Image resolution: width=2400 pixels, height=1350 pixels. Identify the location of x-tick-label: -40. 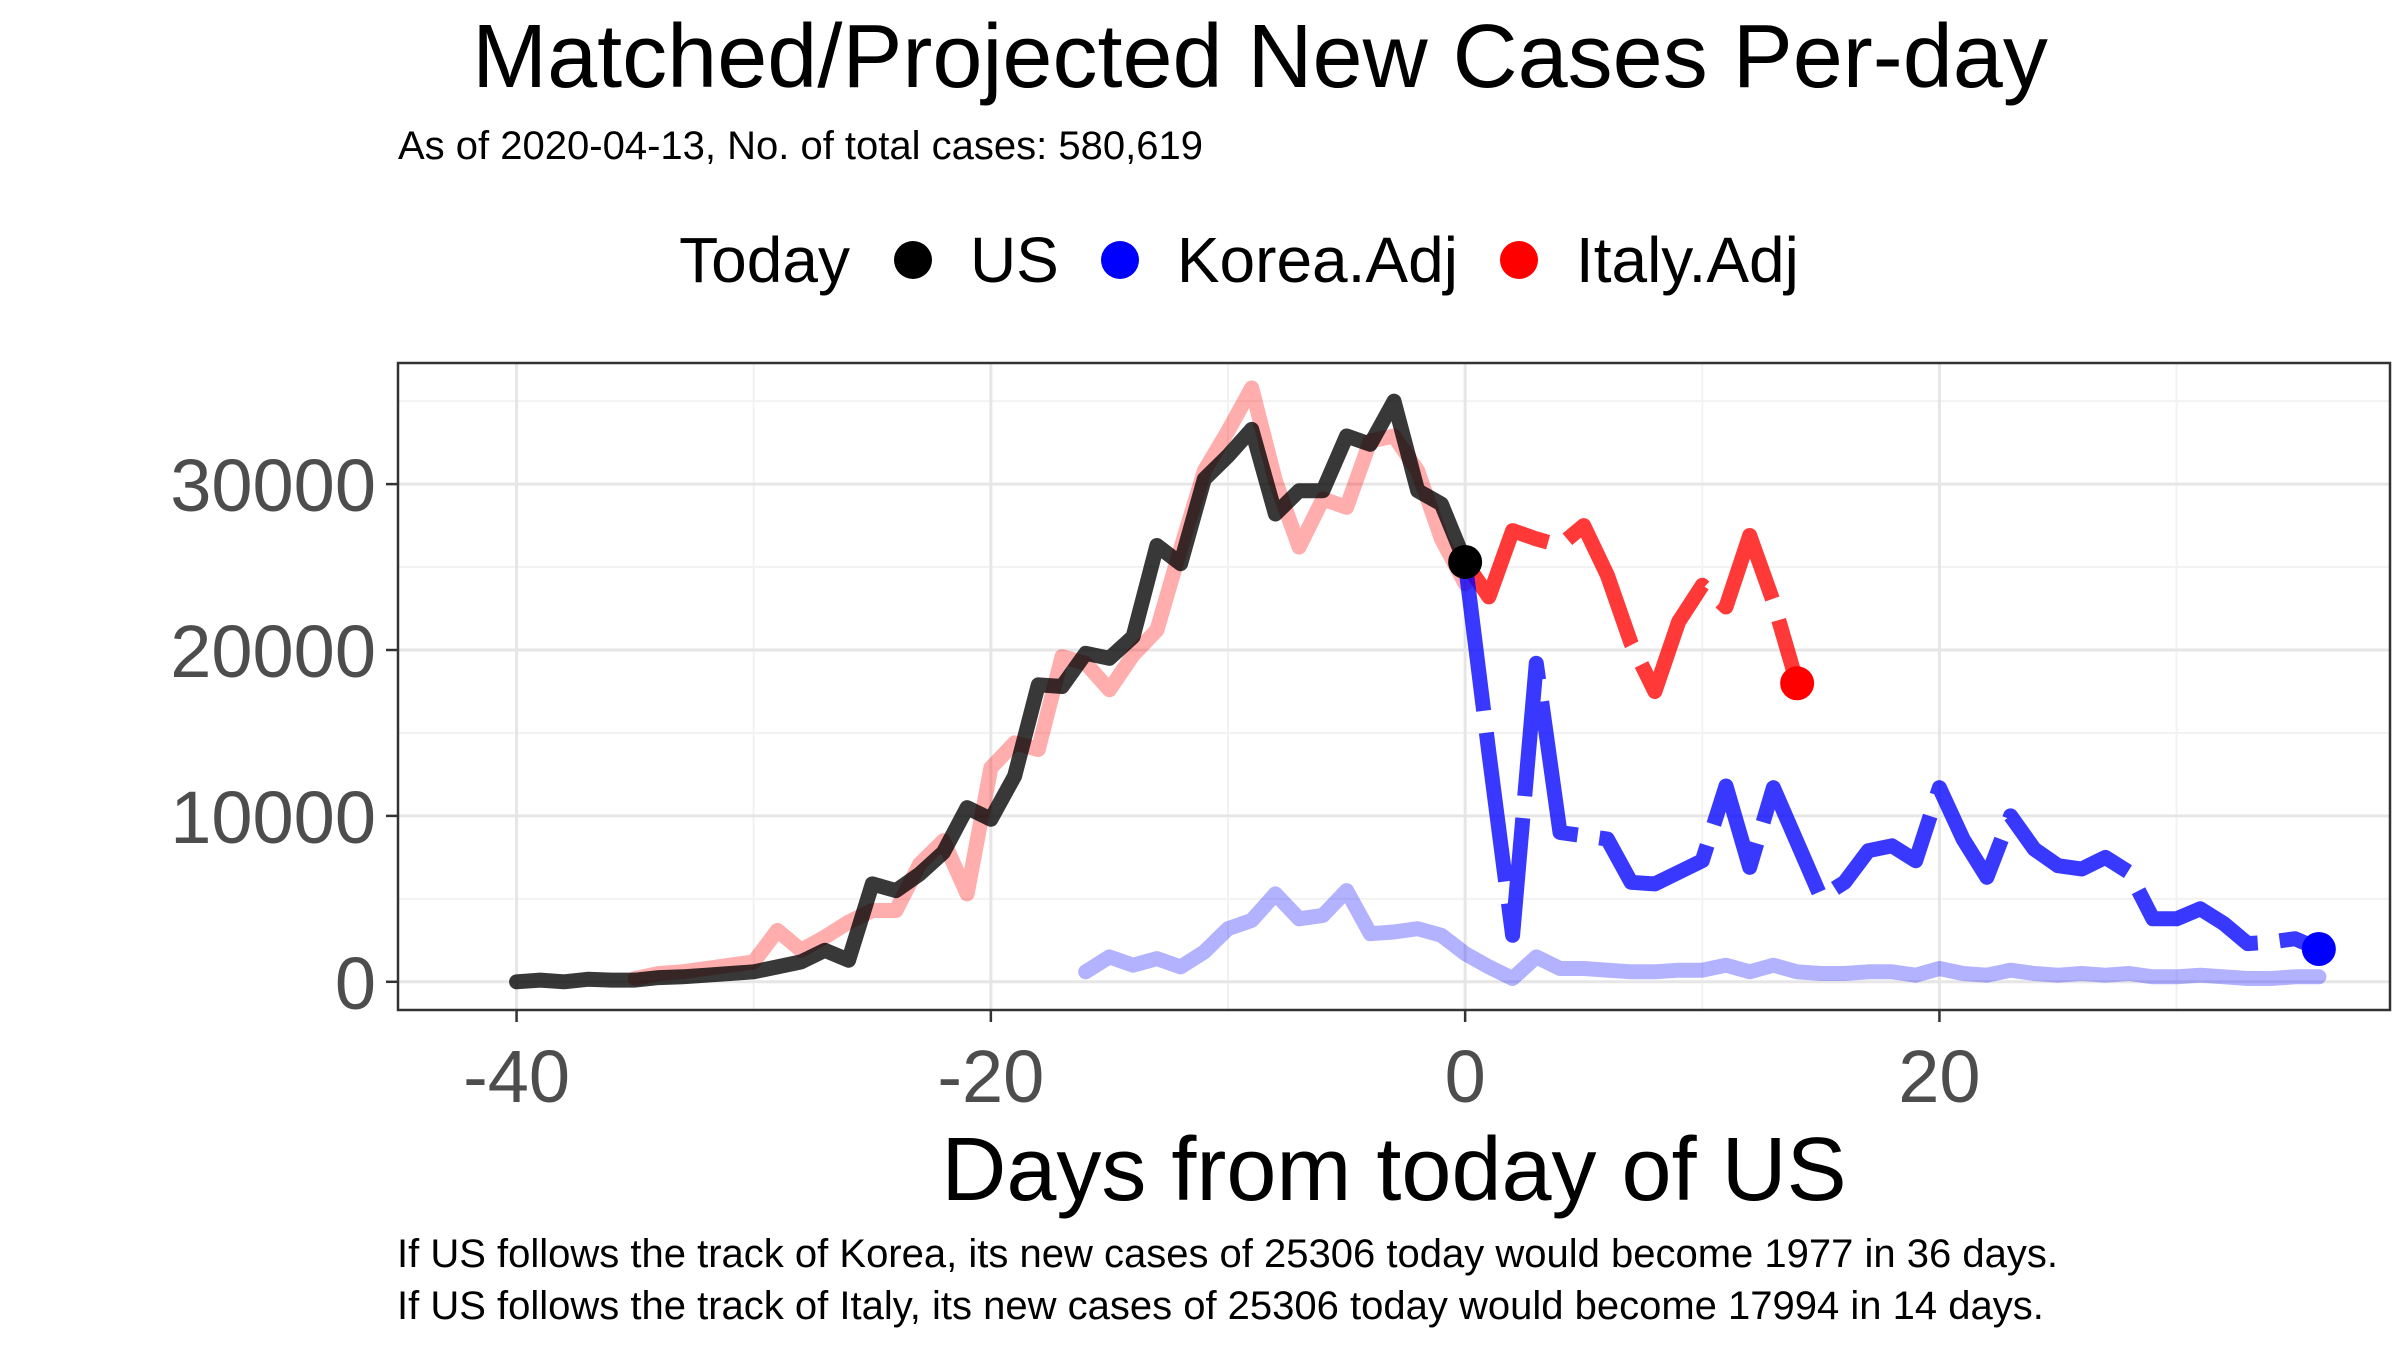
(516, 1076).